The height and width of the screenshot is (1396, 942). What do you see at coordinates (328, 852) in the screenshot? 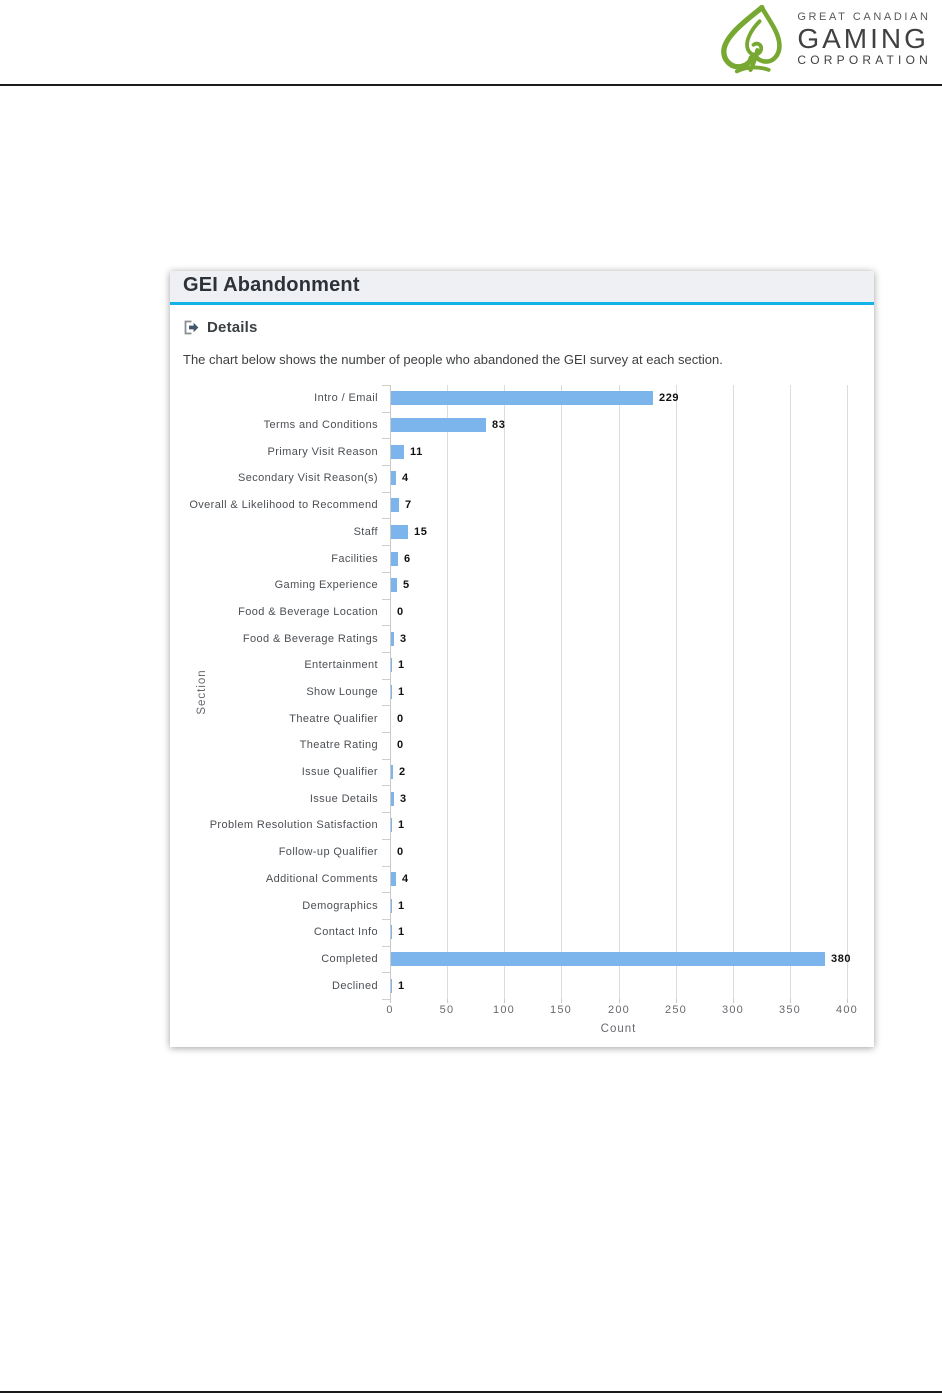
I see `category-label: Follow-up Qualifier` at bounding box center [328, 852].